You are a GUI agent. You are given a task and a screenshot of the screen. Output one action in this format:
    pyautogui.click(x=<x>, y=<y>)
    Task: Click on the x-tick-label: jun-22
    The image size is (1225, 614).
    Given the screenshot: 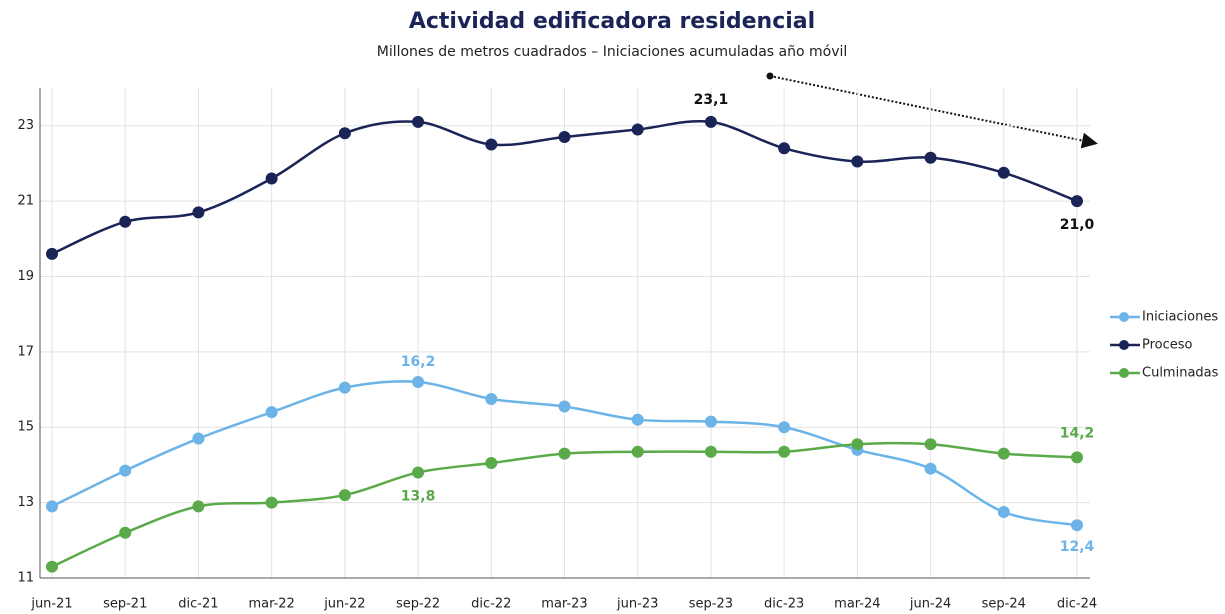 What is the action you would take?
    pyautogui.click(x=344, y=604)
    